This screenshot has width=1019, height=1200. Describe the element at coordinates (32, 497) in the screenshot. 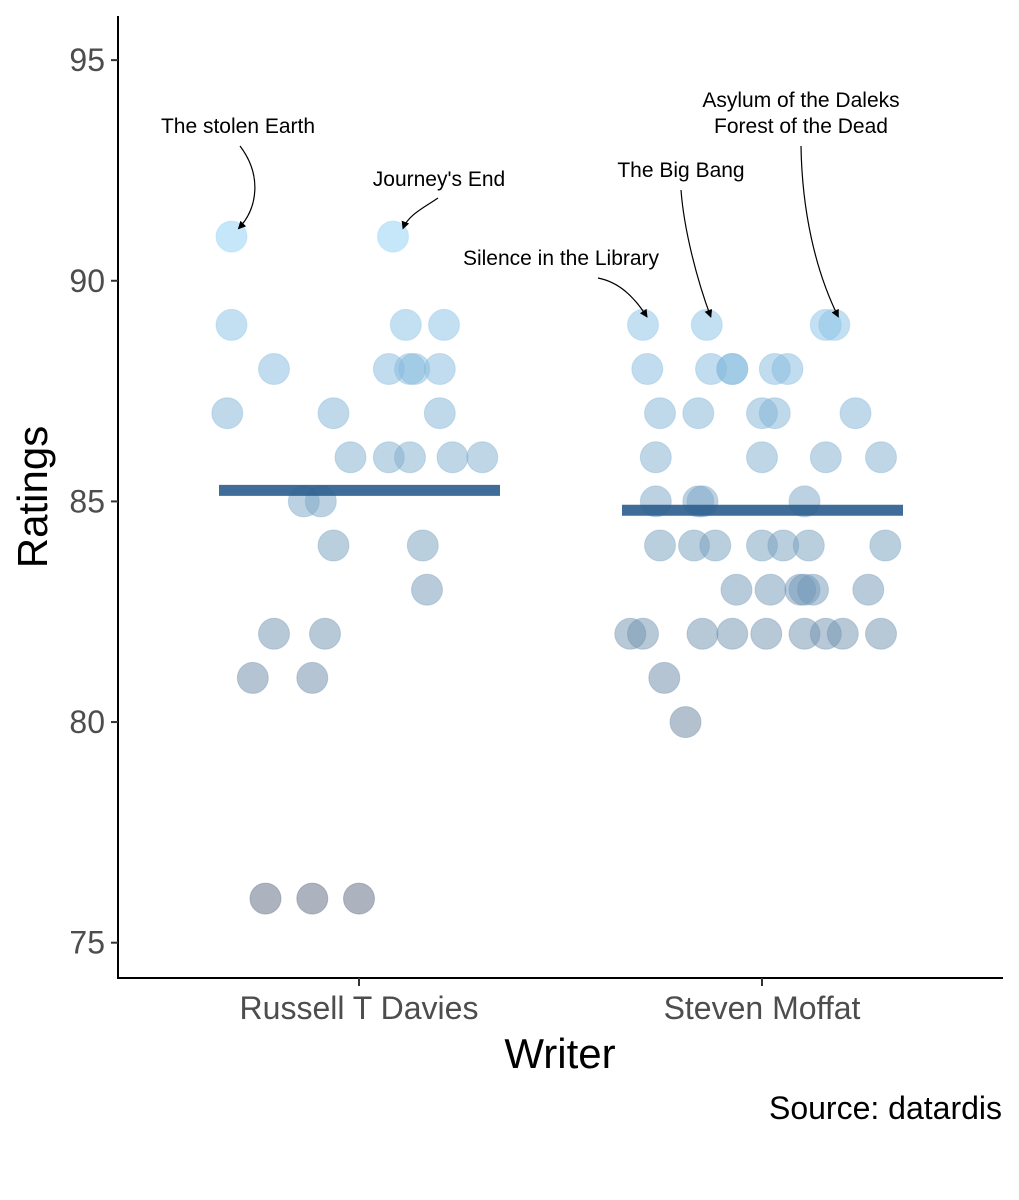

I see `y-axis-title: Ratings` at that location.